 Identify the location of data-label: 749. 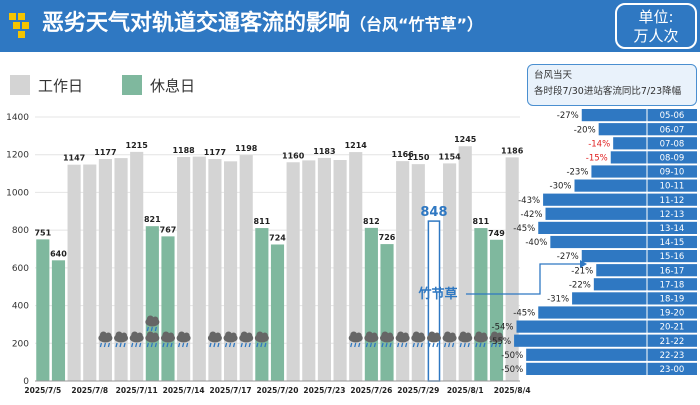
(496, 233).